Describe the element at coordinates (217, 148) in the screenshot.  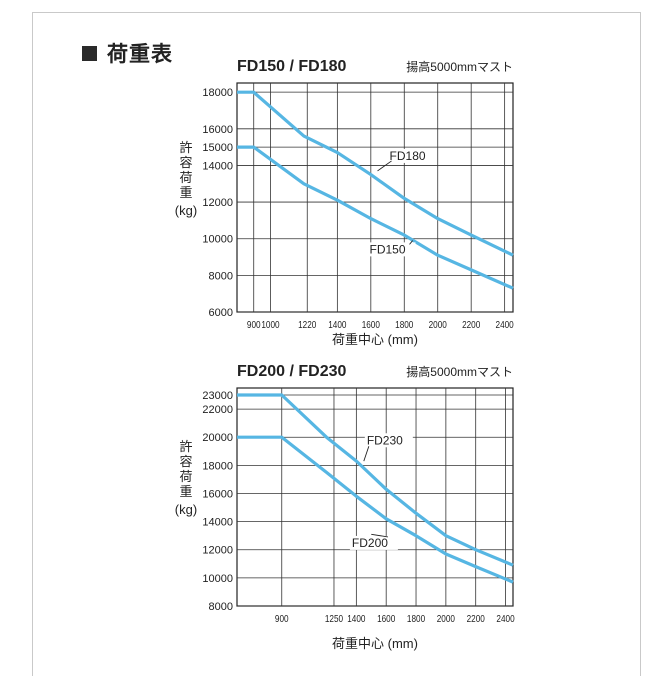
I see `y-tick-label: 15000` at that location.